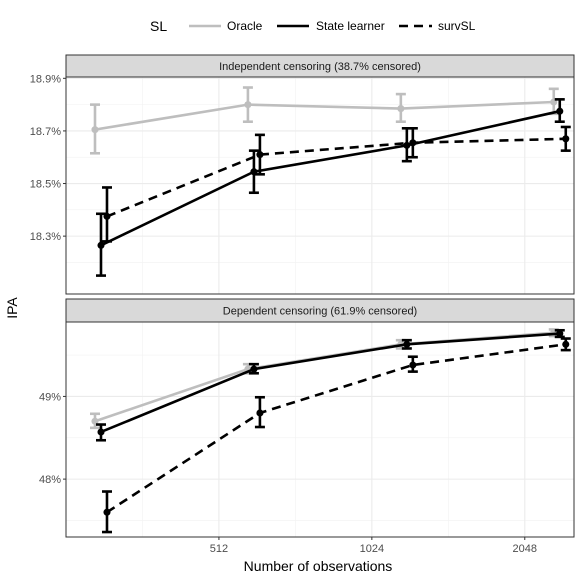 This screenshot has width=581, height=581. Describe the element at coordinates (12, 308) in the screenshot. I see `y-axis-title: IPA` at that location.